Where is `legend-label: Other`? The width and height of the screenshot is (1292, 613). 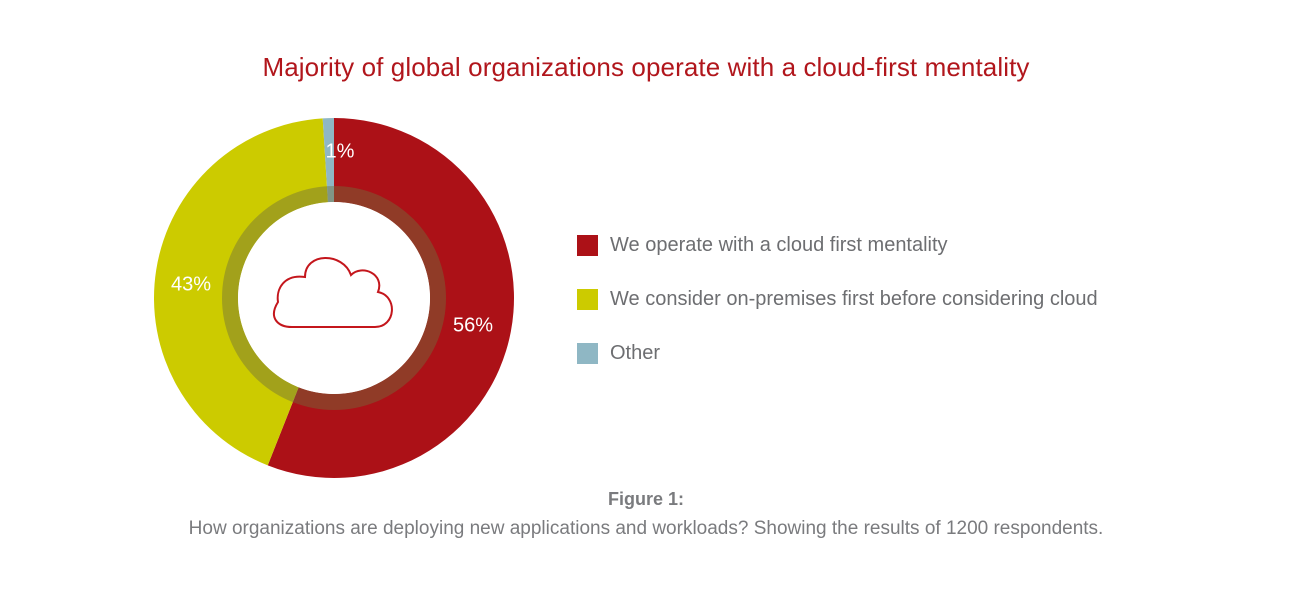 legend-label: Other is located at coordinates (635, 352).